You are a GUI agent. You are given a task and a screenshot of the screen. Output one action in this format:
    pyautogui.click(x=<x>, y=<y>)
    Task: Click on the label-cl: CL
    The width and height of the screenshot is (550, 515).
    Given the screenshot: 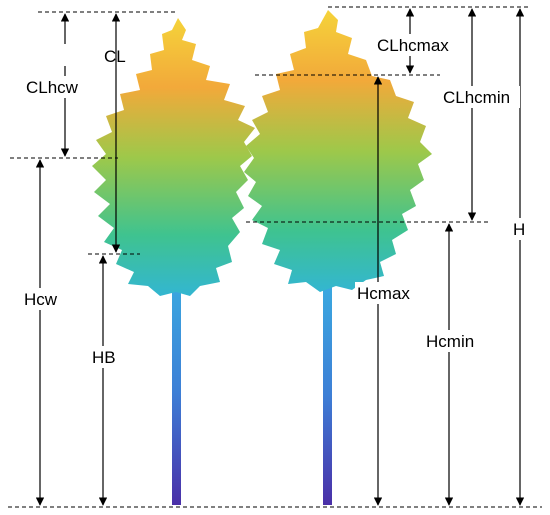 What is the action you would take?
    pyautogui.click(x=115, y=56)
    